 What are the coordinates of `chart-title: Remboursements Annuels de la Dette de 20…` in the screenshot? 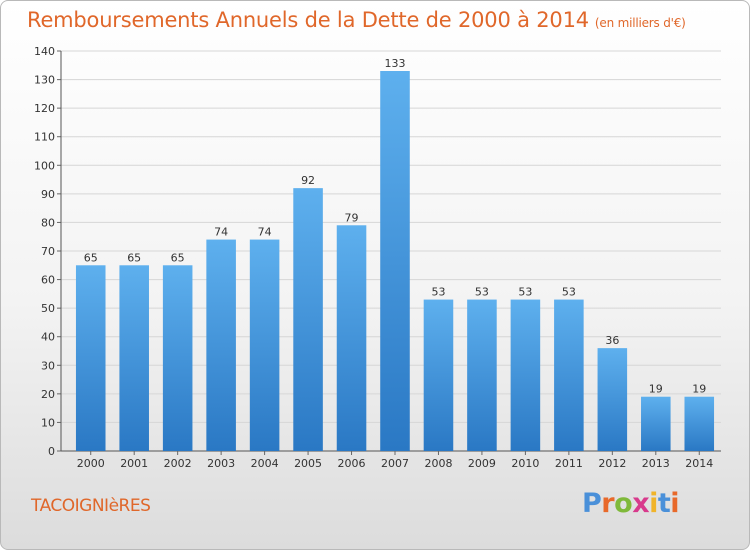 It's located at (356, 20).